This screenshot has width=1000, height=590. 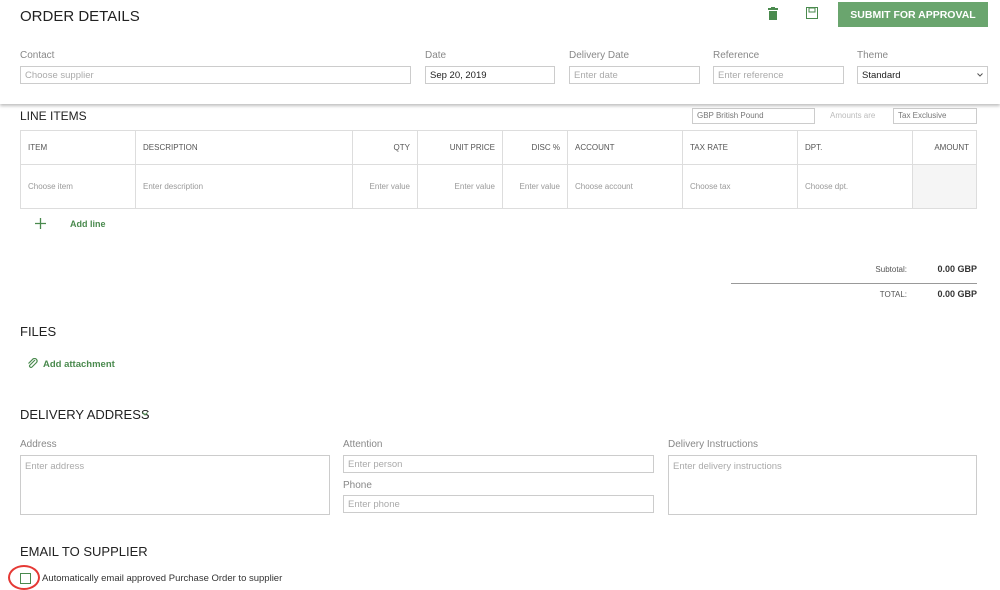 What do you see at coordinates (175, 485) in the screenshot?
I see `address-input: Enter address` at bounding box center [175, 485].